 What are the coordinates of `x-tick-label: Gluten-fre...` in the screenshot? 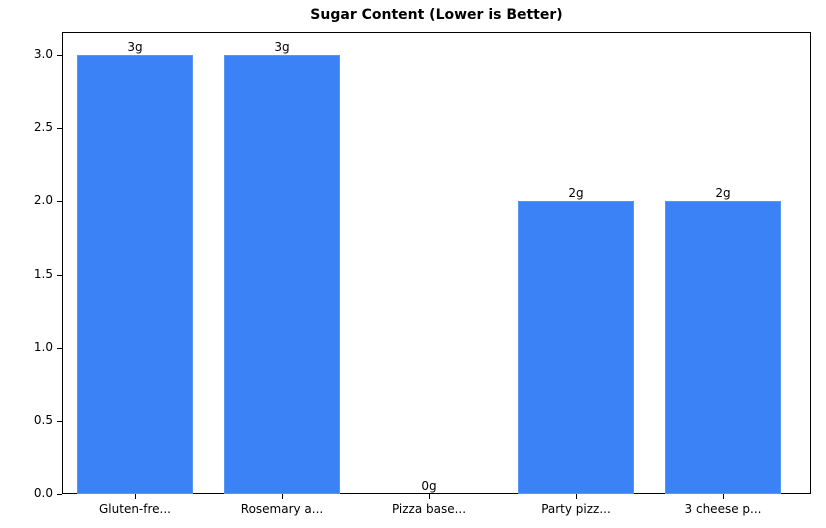 It's located at (135, 509).